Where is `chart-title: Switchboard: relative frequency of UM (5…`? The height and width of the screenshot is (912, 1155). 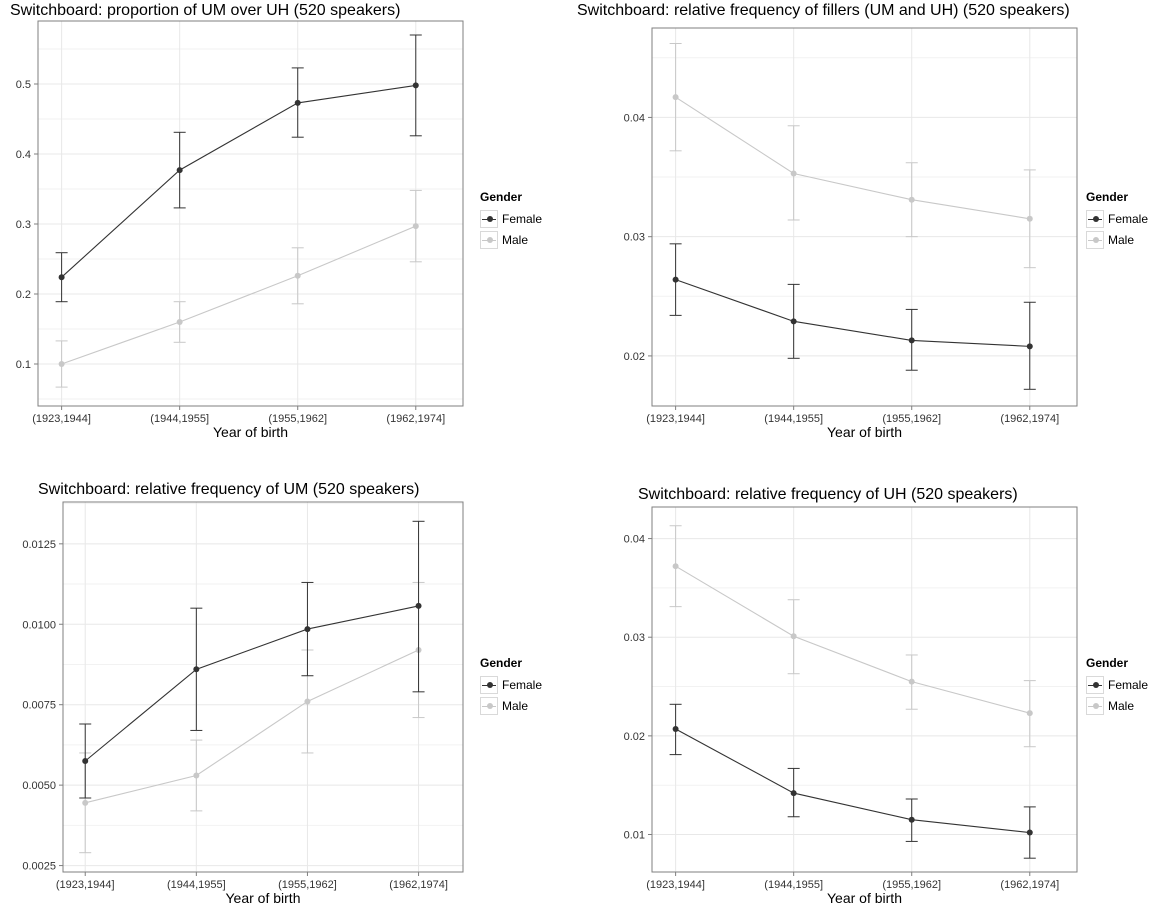 chart-title: Switchboard: relative frequency of UM (5… is located at coordinates (229, 489).